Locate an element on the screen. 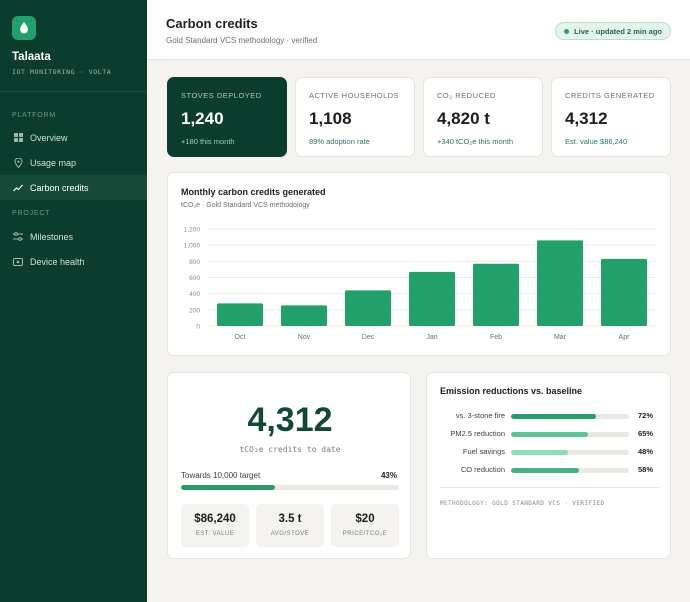 This screenshot has width=690, height=602. sidebar-divider is located at coordinates (73, 91).